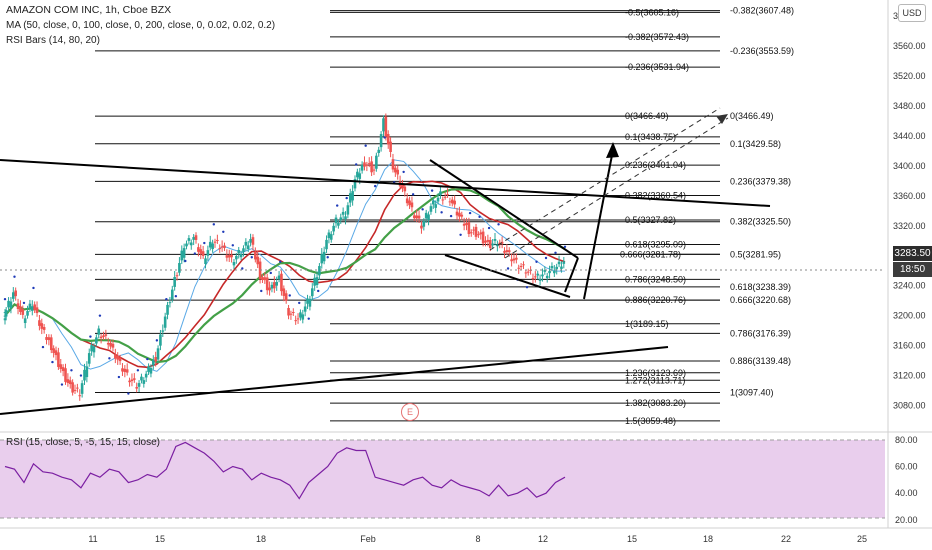  Describe the element at coordinates (655, 279) in the screenshot. I see `fib-label: 0.786(3248.50)` at that location.